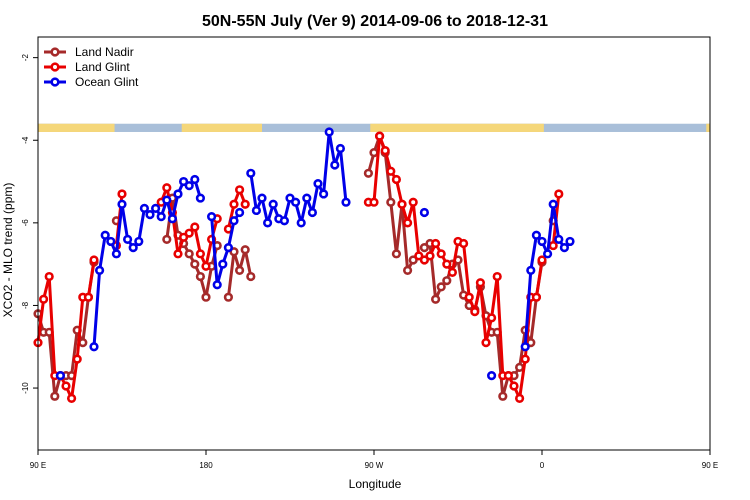 The height and width of the screenshot is (500, 750). I want to click on legend-item: Land Nadir, so click(89, 52).